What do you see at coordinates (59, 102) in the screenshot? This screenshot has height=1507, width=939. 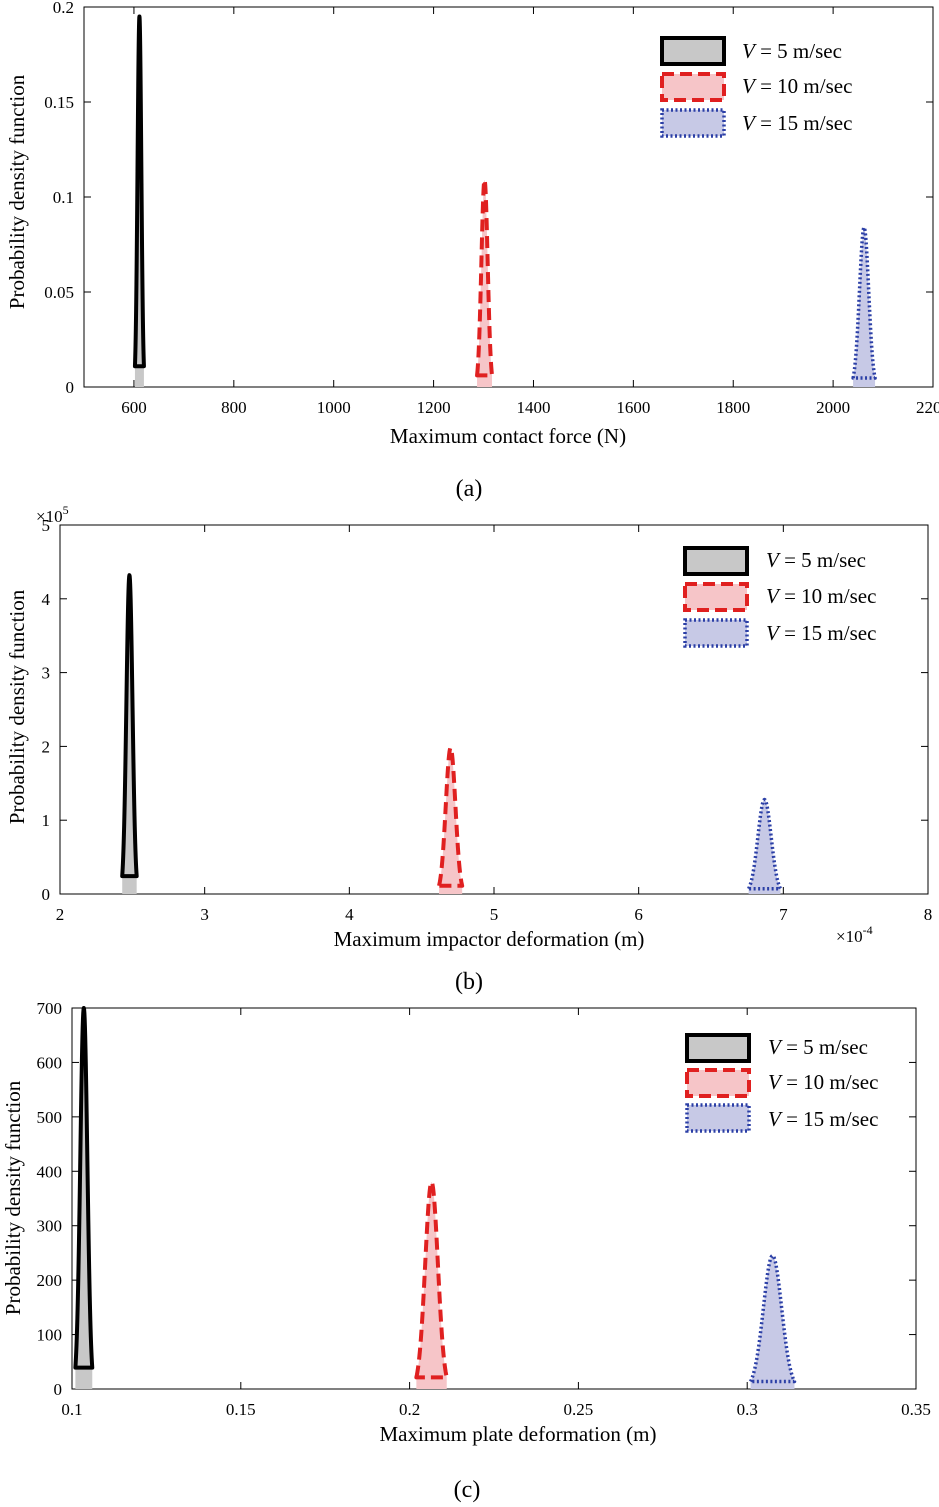 I see `y-tick-label: 0.15` at bounding box center [59, 102].